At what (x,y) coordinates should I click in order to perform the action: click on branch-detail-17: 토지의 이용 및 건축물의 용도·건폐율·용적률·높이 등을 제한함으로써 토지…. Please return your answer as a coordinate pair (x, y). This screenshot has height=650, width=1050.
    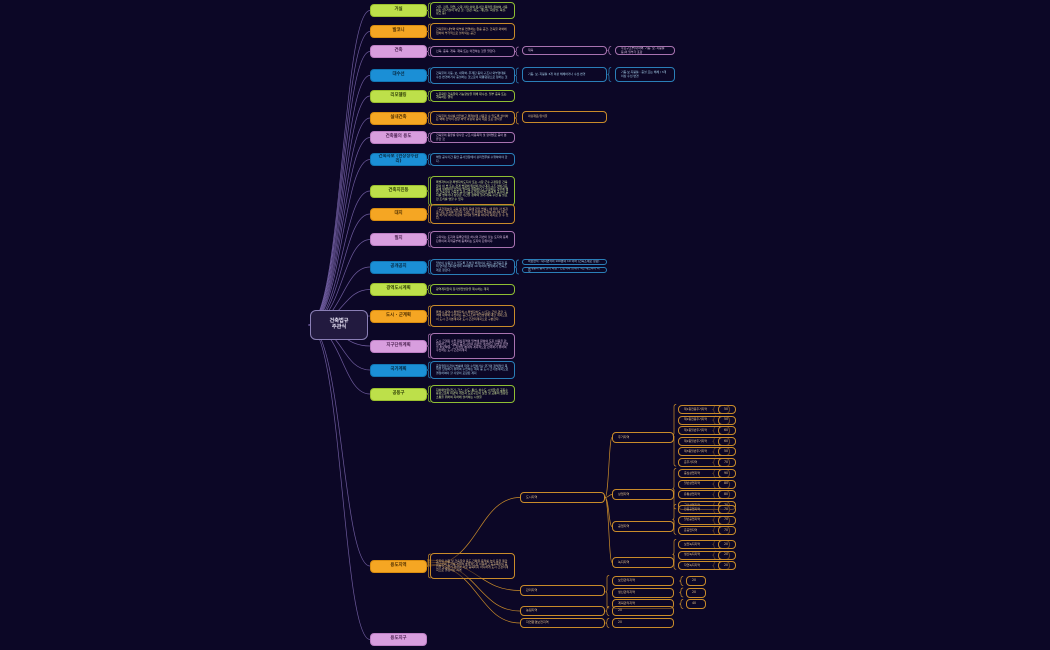
    Looking at the image, I should click on (472, 566).